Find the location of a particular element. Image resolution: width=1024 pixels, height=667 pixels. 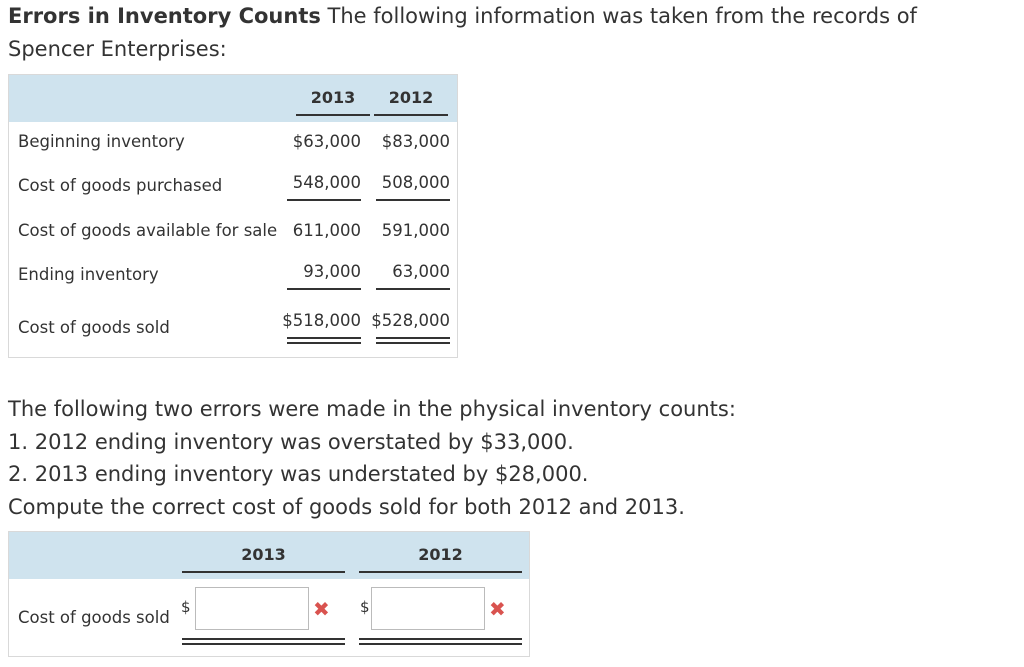

ending-inventory-2012: 63,000 is located at coordinates (421, 271).